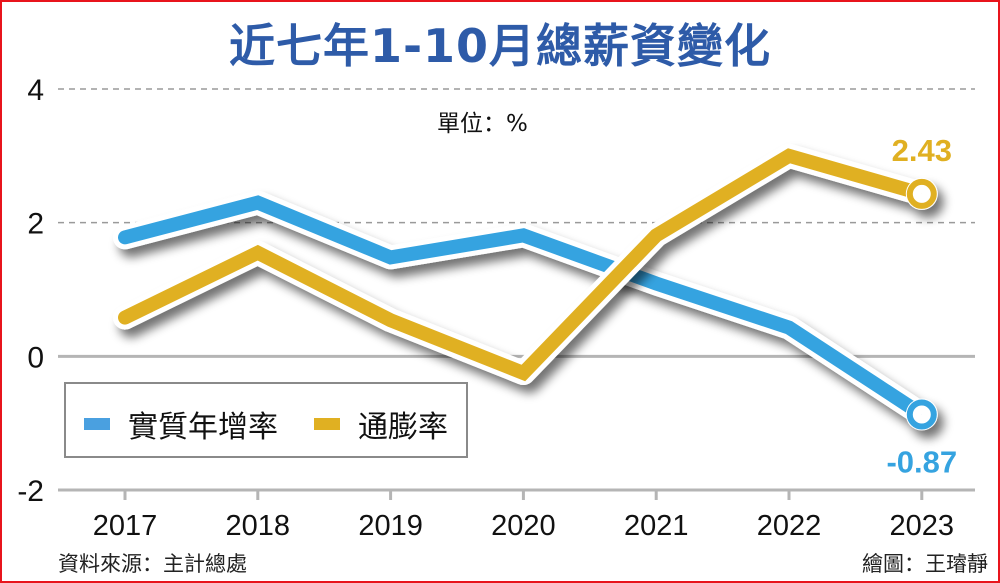  Describe the element at coordinates (30, 491) in the screenshot. I see `y-tick-label: -2` at that location.